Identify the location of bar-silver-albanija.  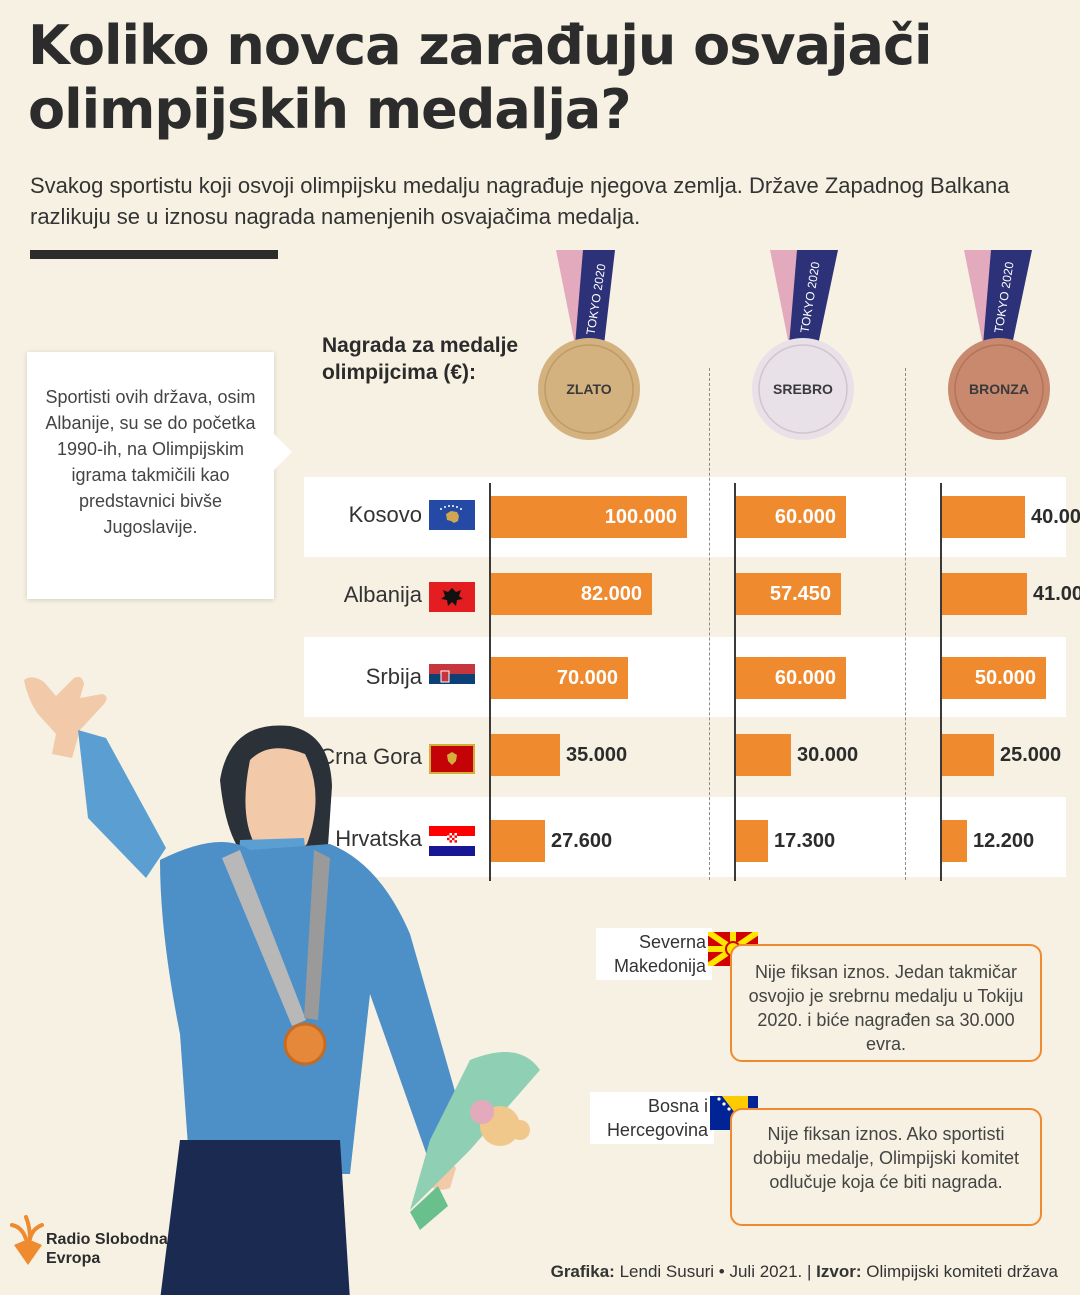
(788, 594).